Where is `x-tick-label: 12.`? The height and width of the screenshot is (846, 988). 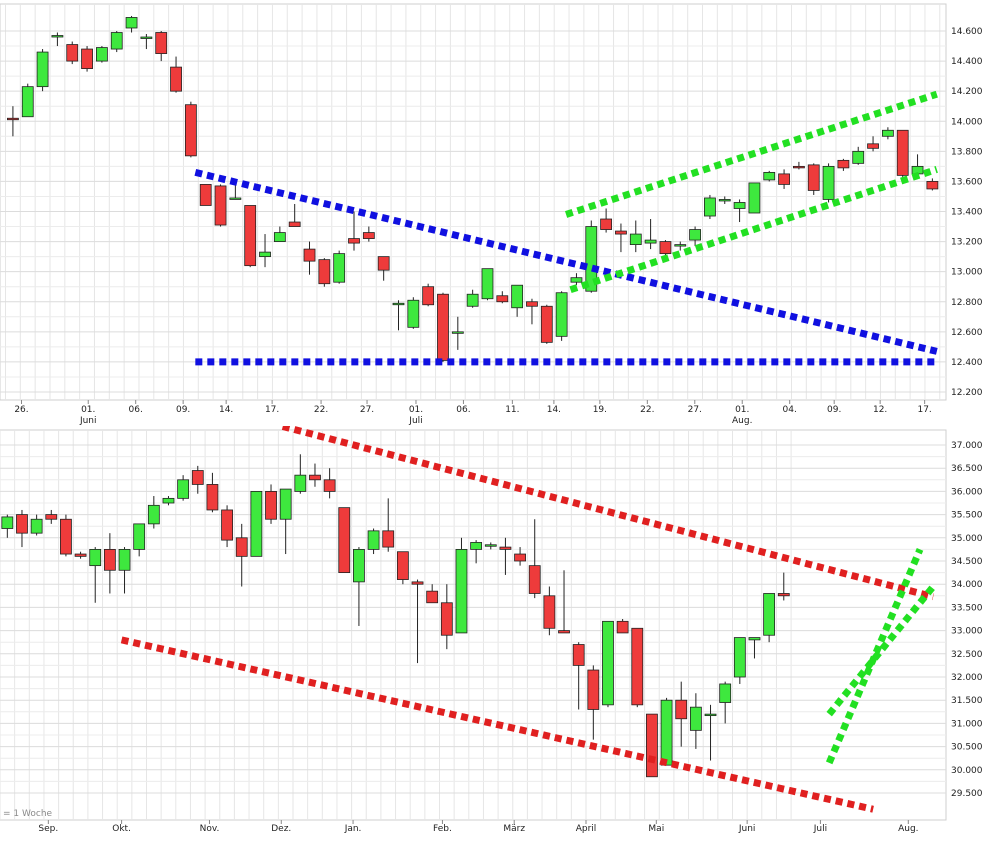 x-tick-label: 12. is located at coordinates (880, 410).